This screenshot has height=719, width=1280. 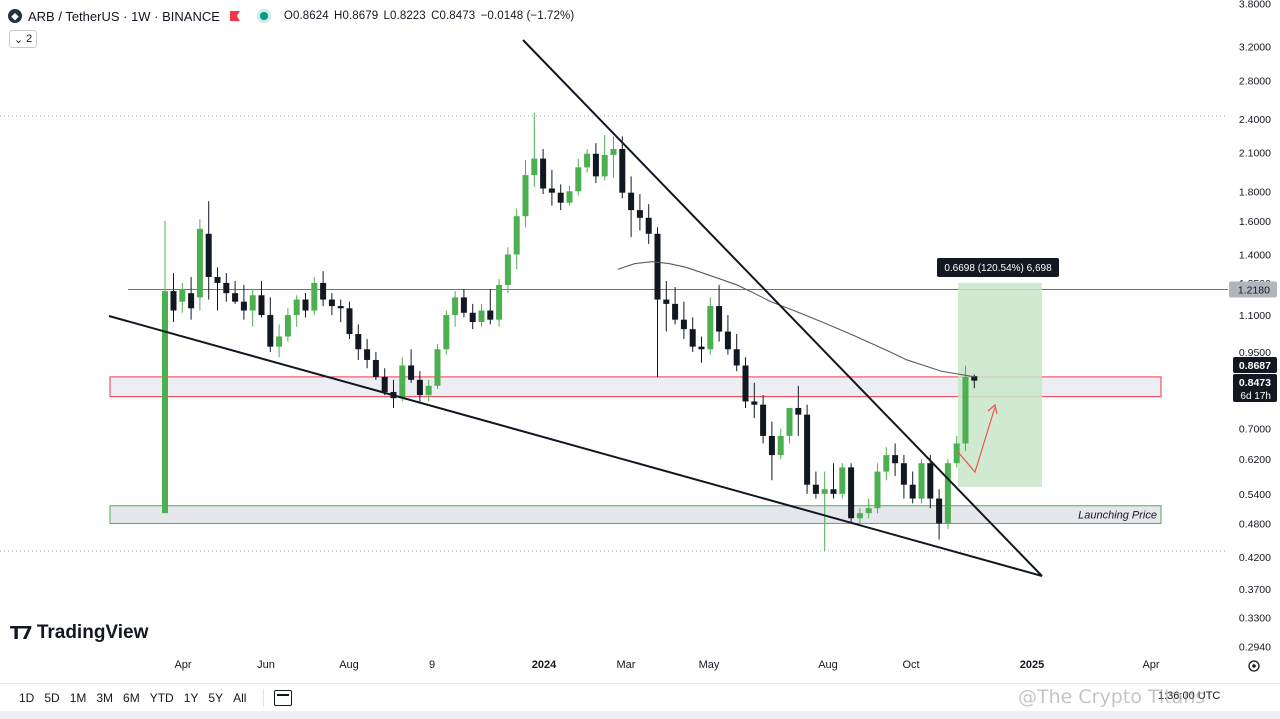 I want to click on indicators-toggle-button: ⌄ 2, so click(x=23, y=39).